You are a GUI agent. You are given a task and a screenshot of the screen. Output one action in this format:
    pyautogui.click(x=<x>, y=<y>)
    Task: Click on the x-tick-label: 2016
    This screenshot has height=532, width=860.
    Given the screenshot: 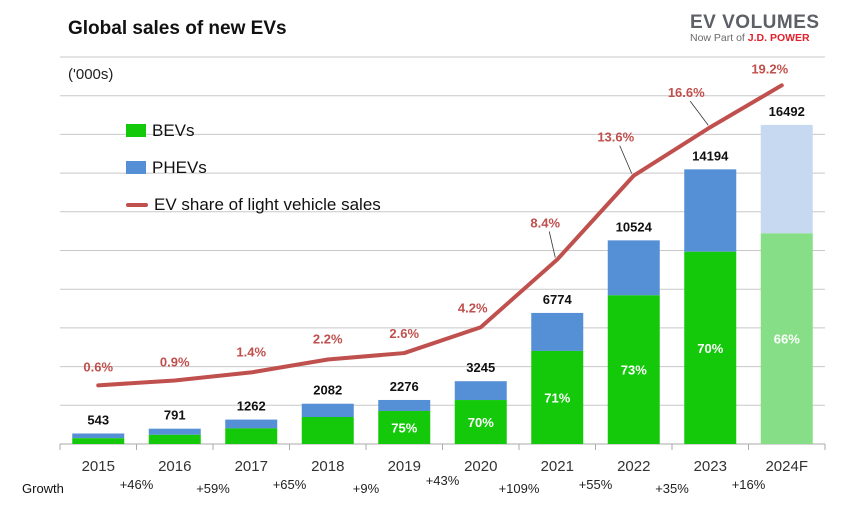 What is the action you would take?
    pyautogui.click(x=174, y=466)
    